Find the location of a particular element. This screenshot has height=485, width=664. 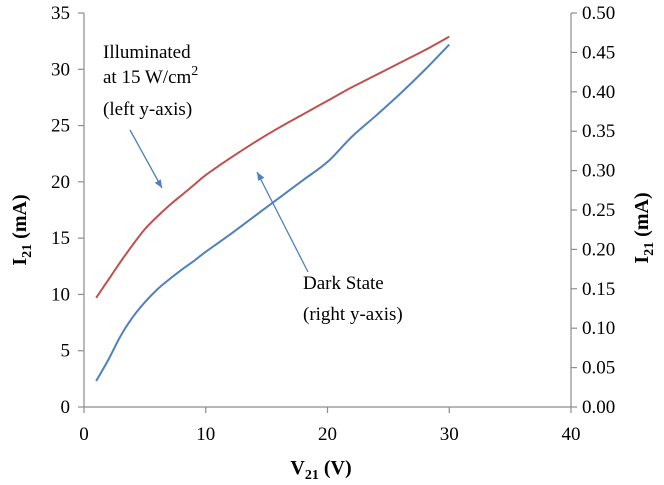

y-right-tick-label: 0.10 is located at coordinates (598, 328).